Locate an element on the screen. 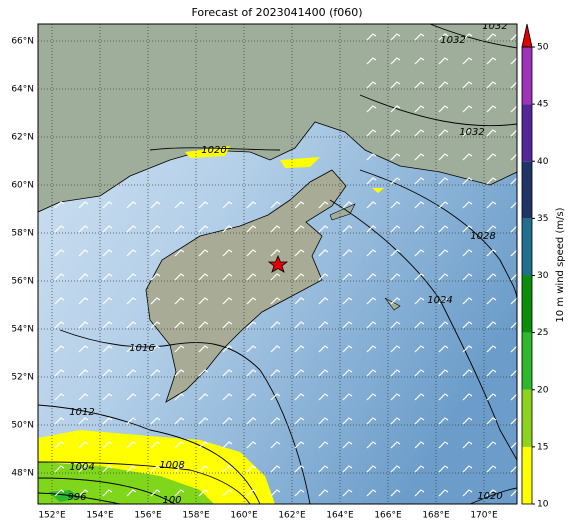 The width and height of the screenshot is (575, 532). lon-tick-label: 168°E is located at coordinates (436, 516).